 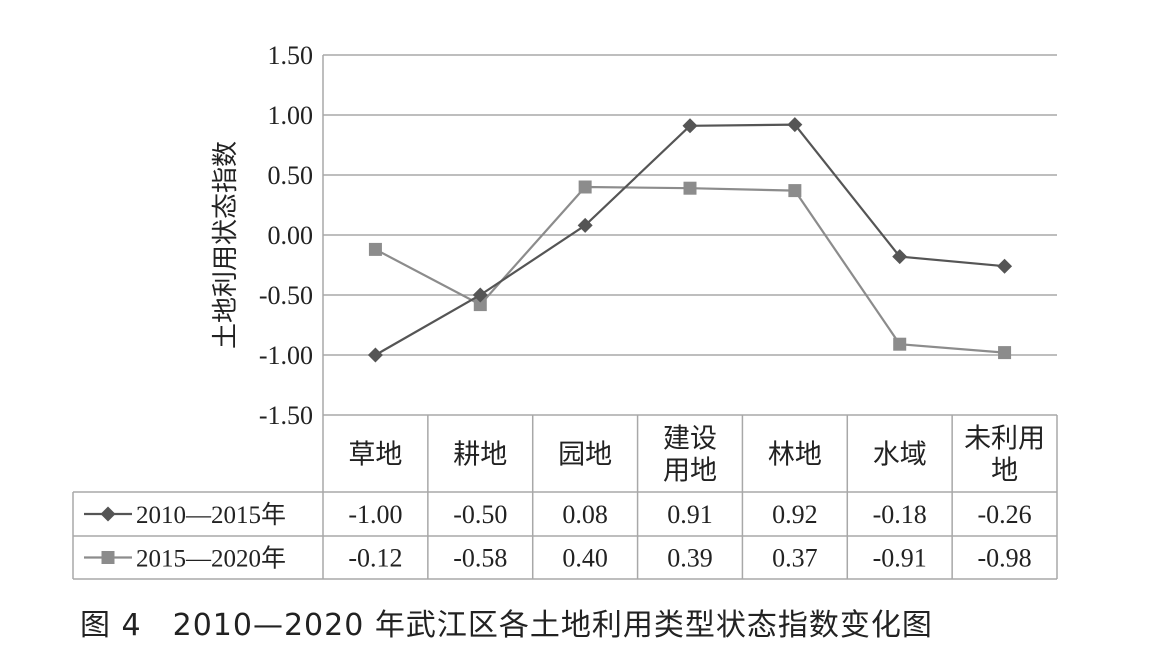 What do you see at coordinates (211, 559) in the screenshot?
I see `legend-label: 2015—2020年` at bounding box center [211, 559].